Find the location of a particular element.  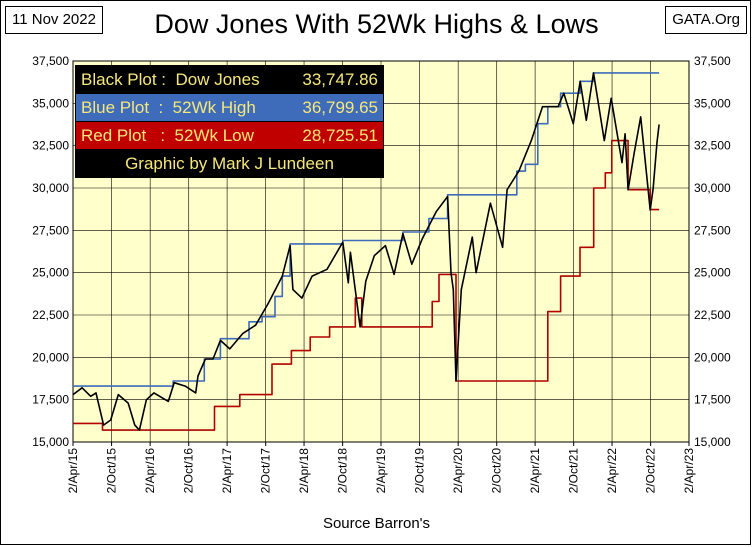

y-tick-label-left: 25,000 is located at coordinates (50, 273).